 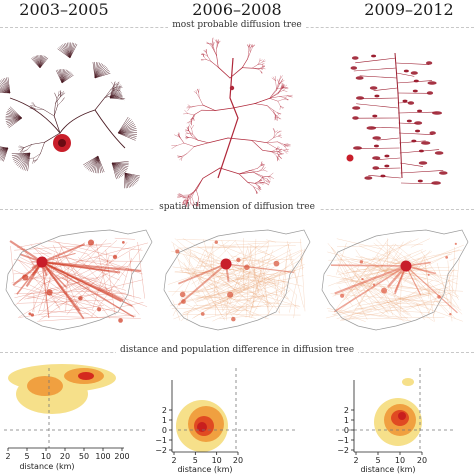 I want to click on tree-root-hub, so click(x=350, y=158).